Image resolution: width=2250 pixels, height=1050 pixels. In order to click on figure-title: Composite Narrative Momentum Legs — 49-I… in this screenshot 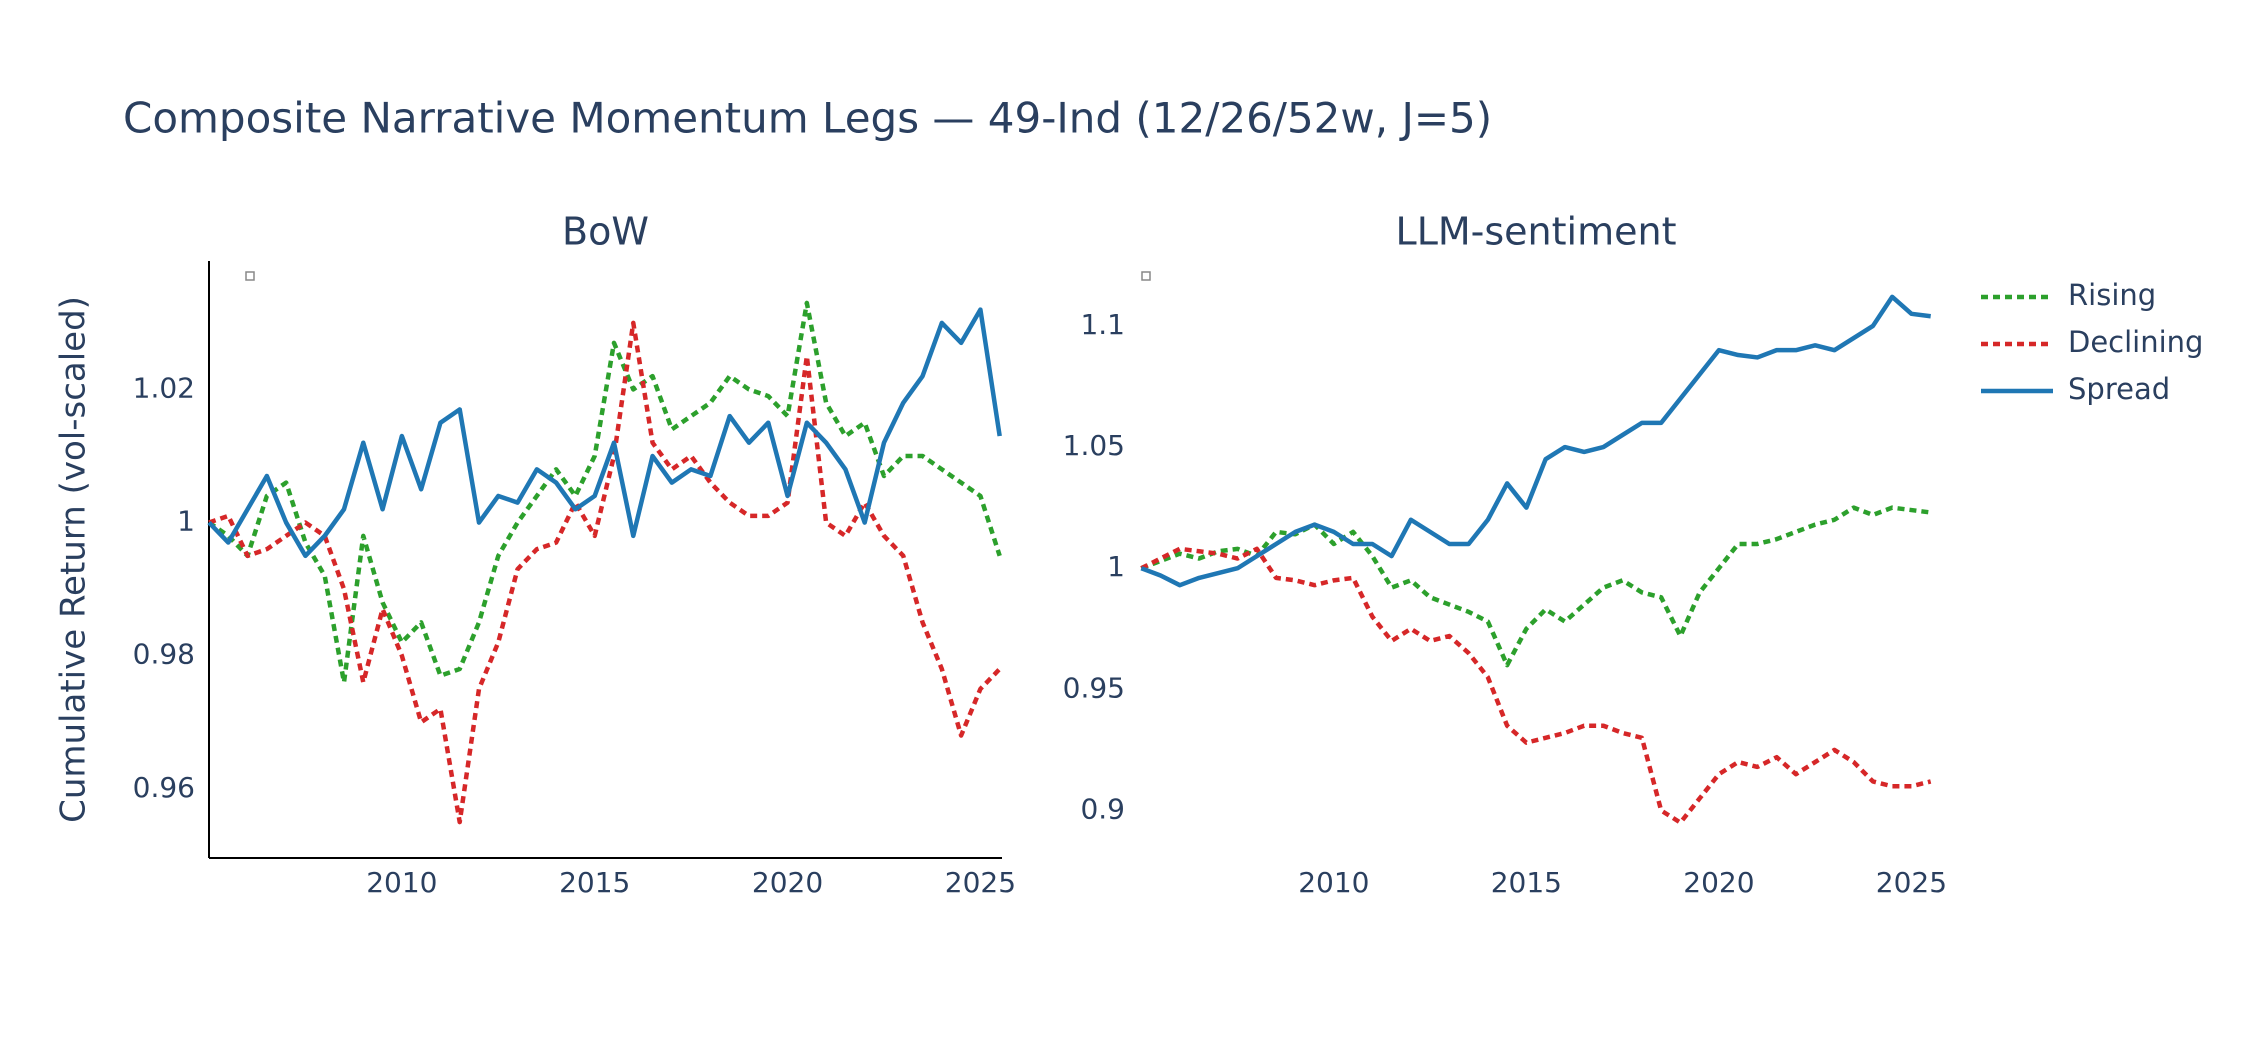, I will do `click(807, 118)`.